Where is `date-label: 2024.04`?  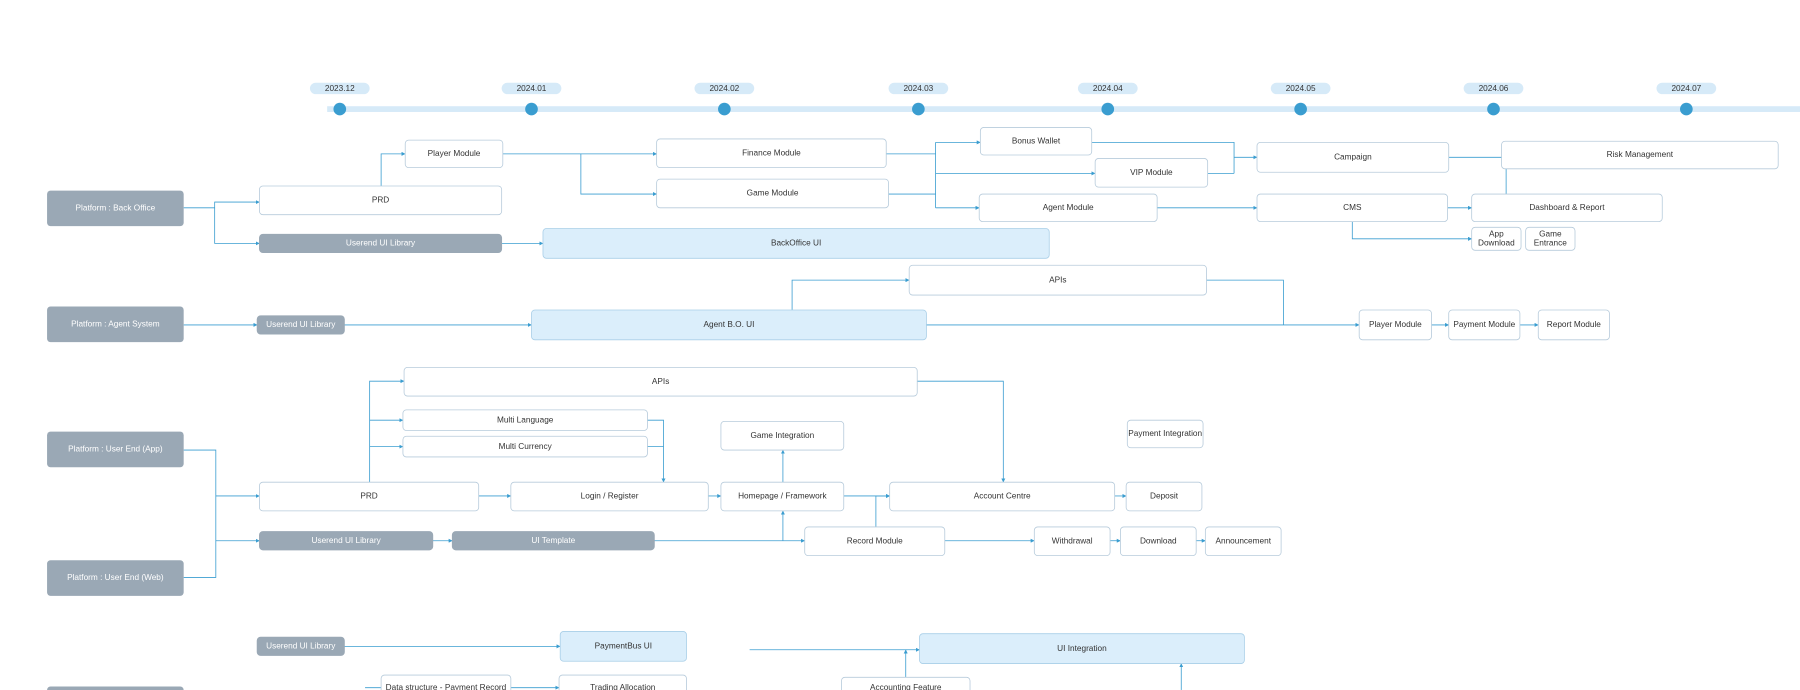
date-label: 2024.04 is located at coordinates (1108, 88).